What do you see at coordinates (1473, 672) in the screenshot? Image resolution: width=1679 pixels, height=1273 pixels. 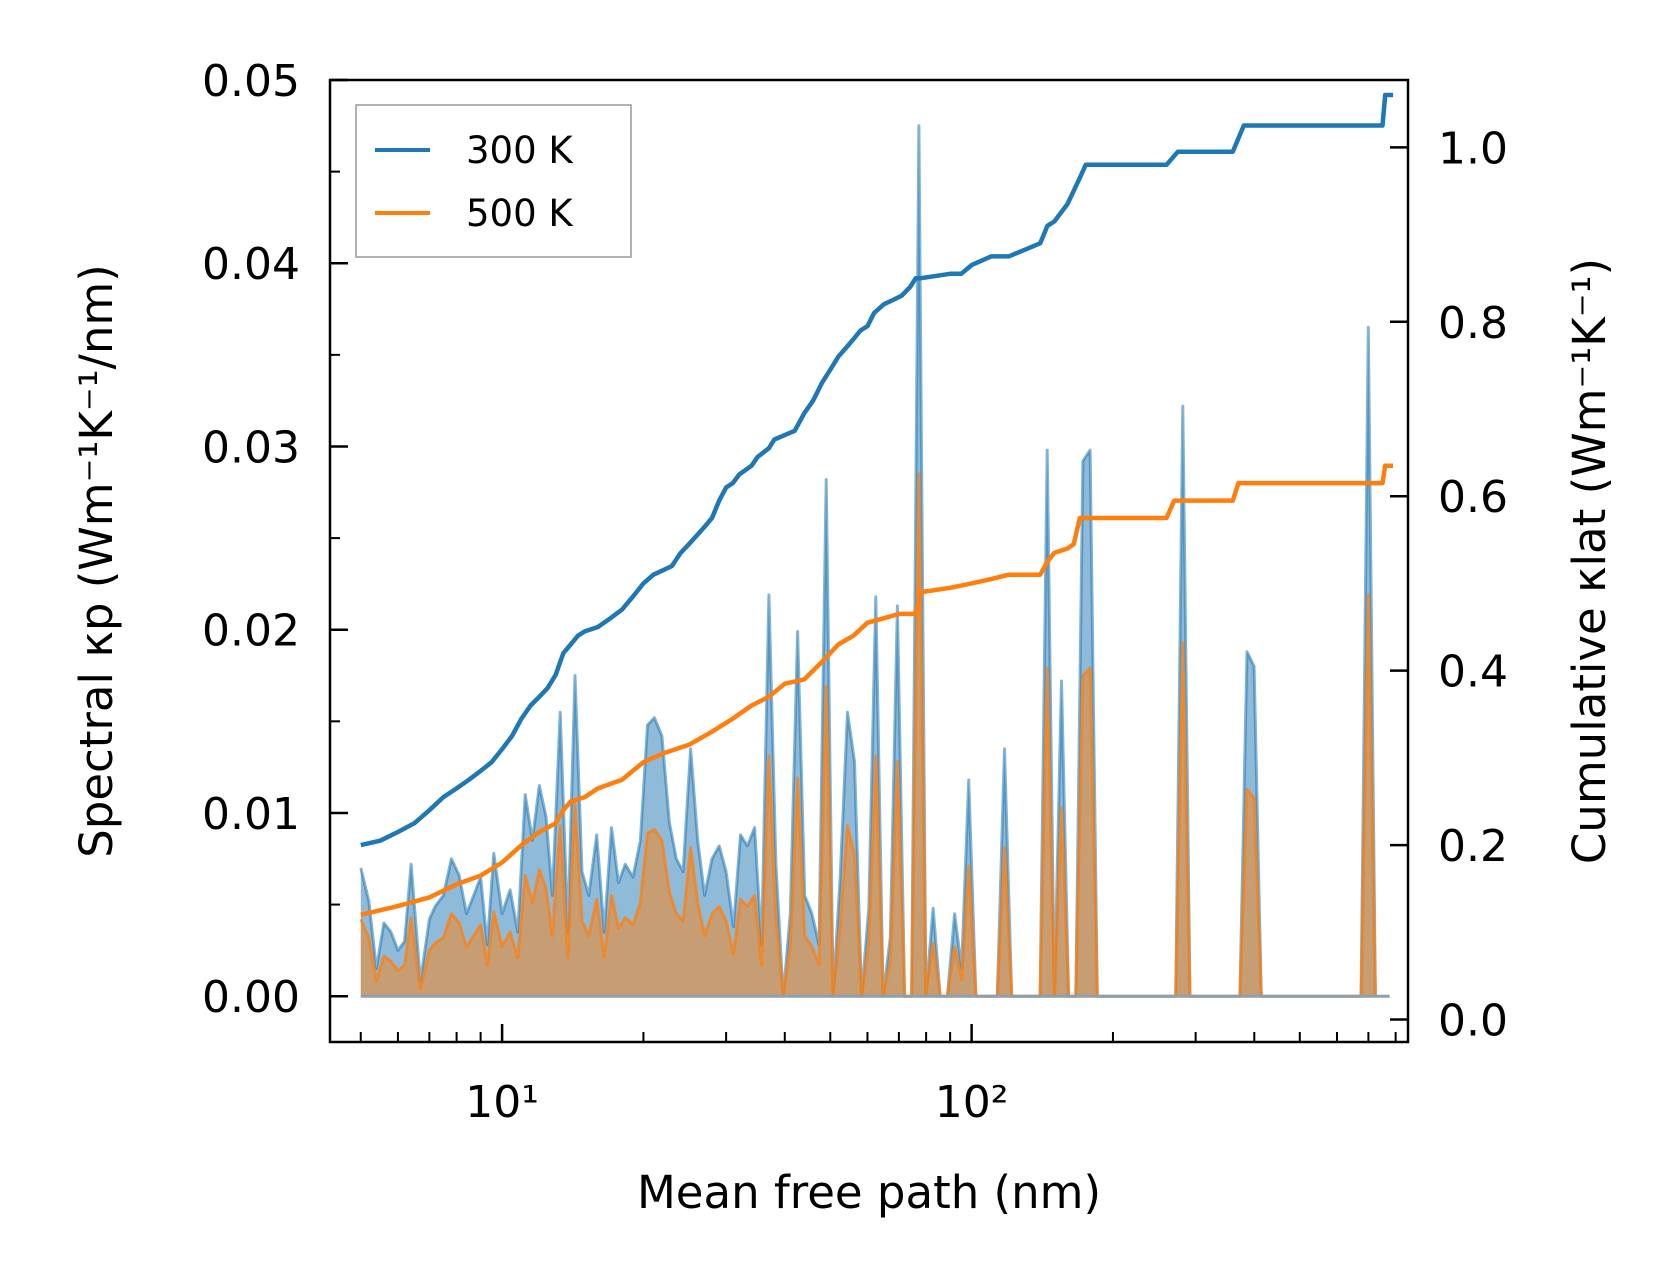 I see `y-right-tick-label: 0.4` at bounding box center [1473, 672].